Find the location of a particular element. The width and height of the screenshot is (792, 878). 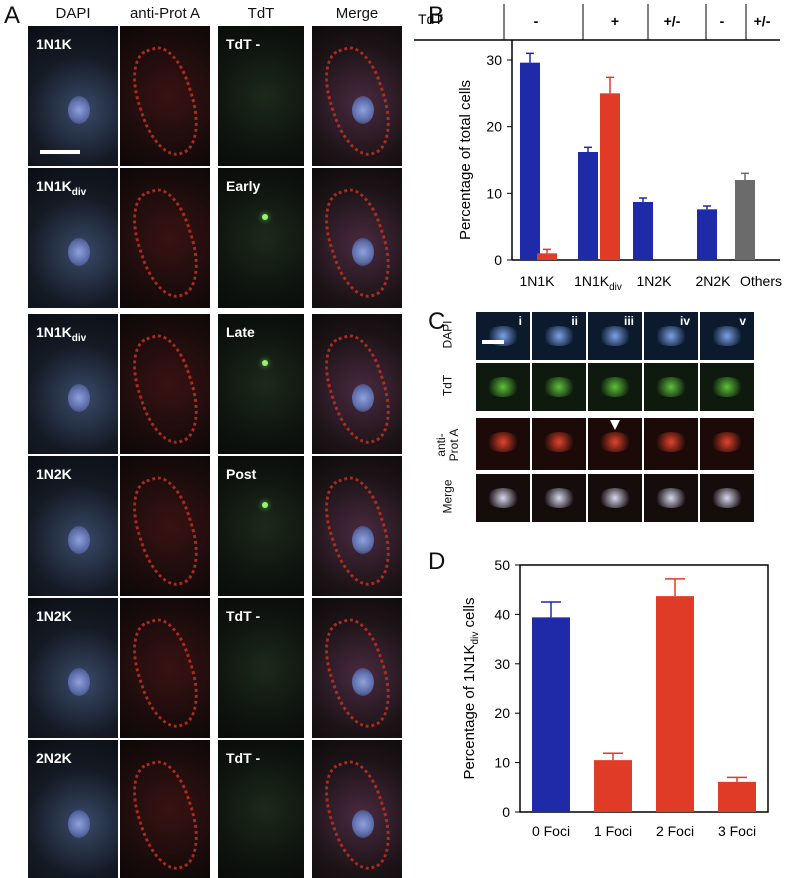

col-head-tdt: TdT is located at coordinates (261, 13).